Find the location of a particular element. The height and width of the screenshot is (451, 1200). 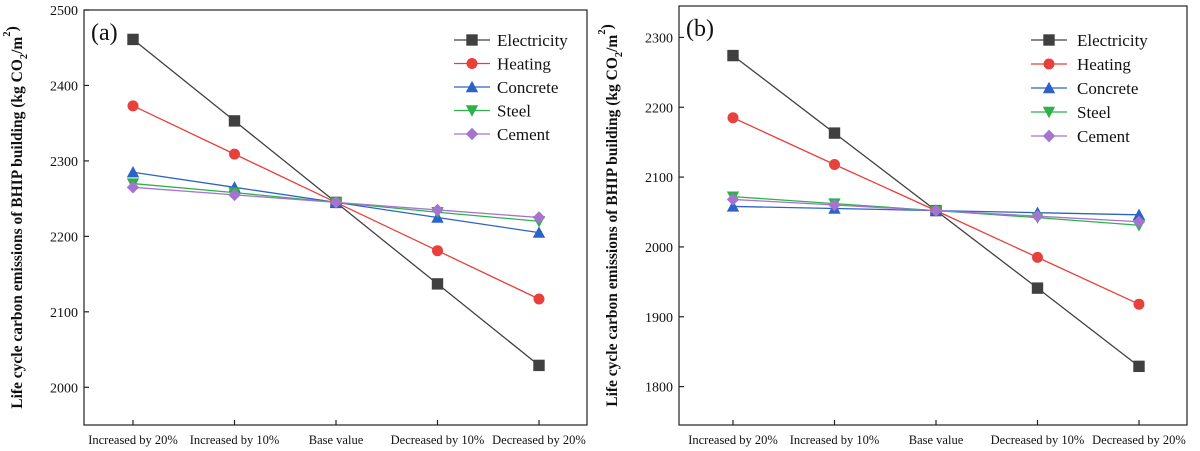

y-tick-label: 1800 is located at coordinates (659, 388).